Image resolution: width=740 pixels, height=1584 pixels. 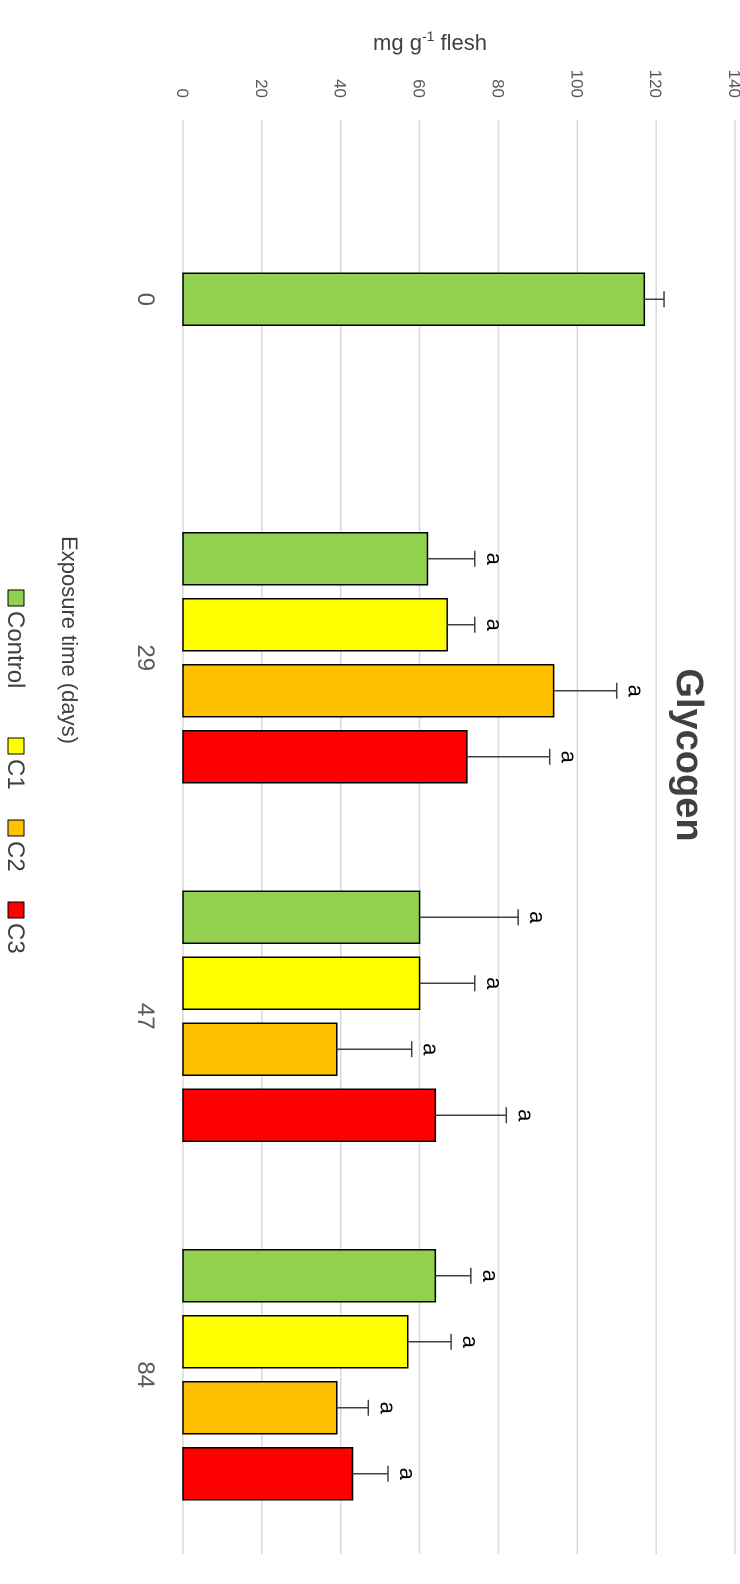 What do you see at coordinates (145, 1374) in the screenshot?
I see `category-label-84: 84` at bounding box center [145, 1374].